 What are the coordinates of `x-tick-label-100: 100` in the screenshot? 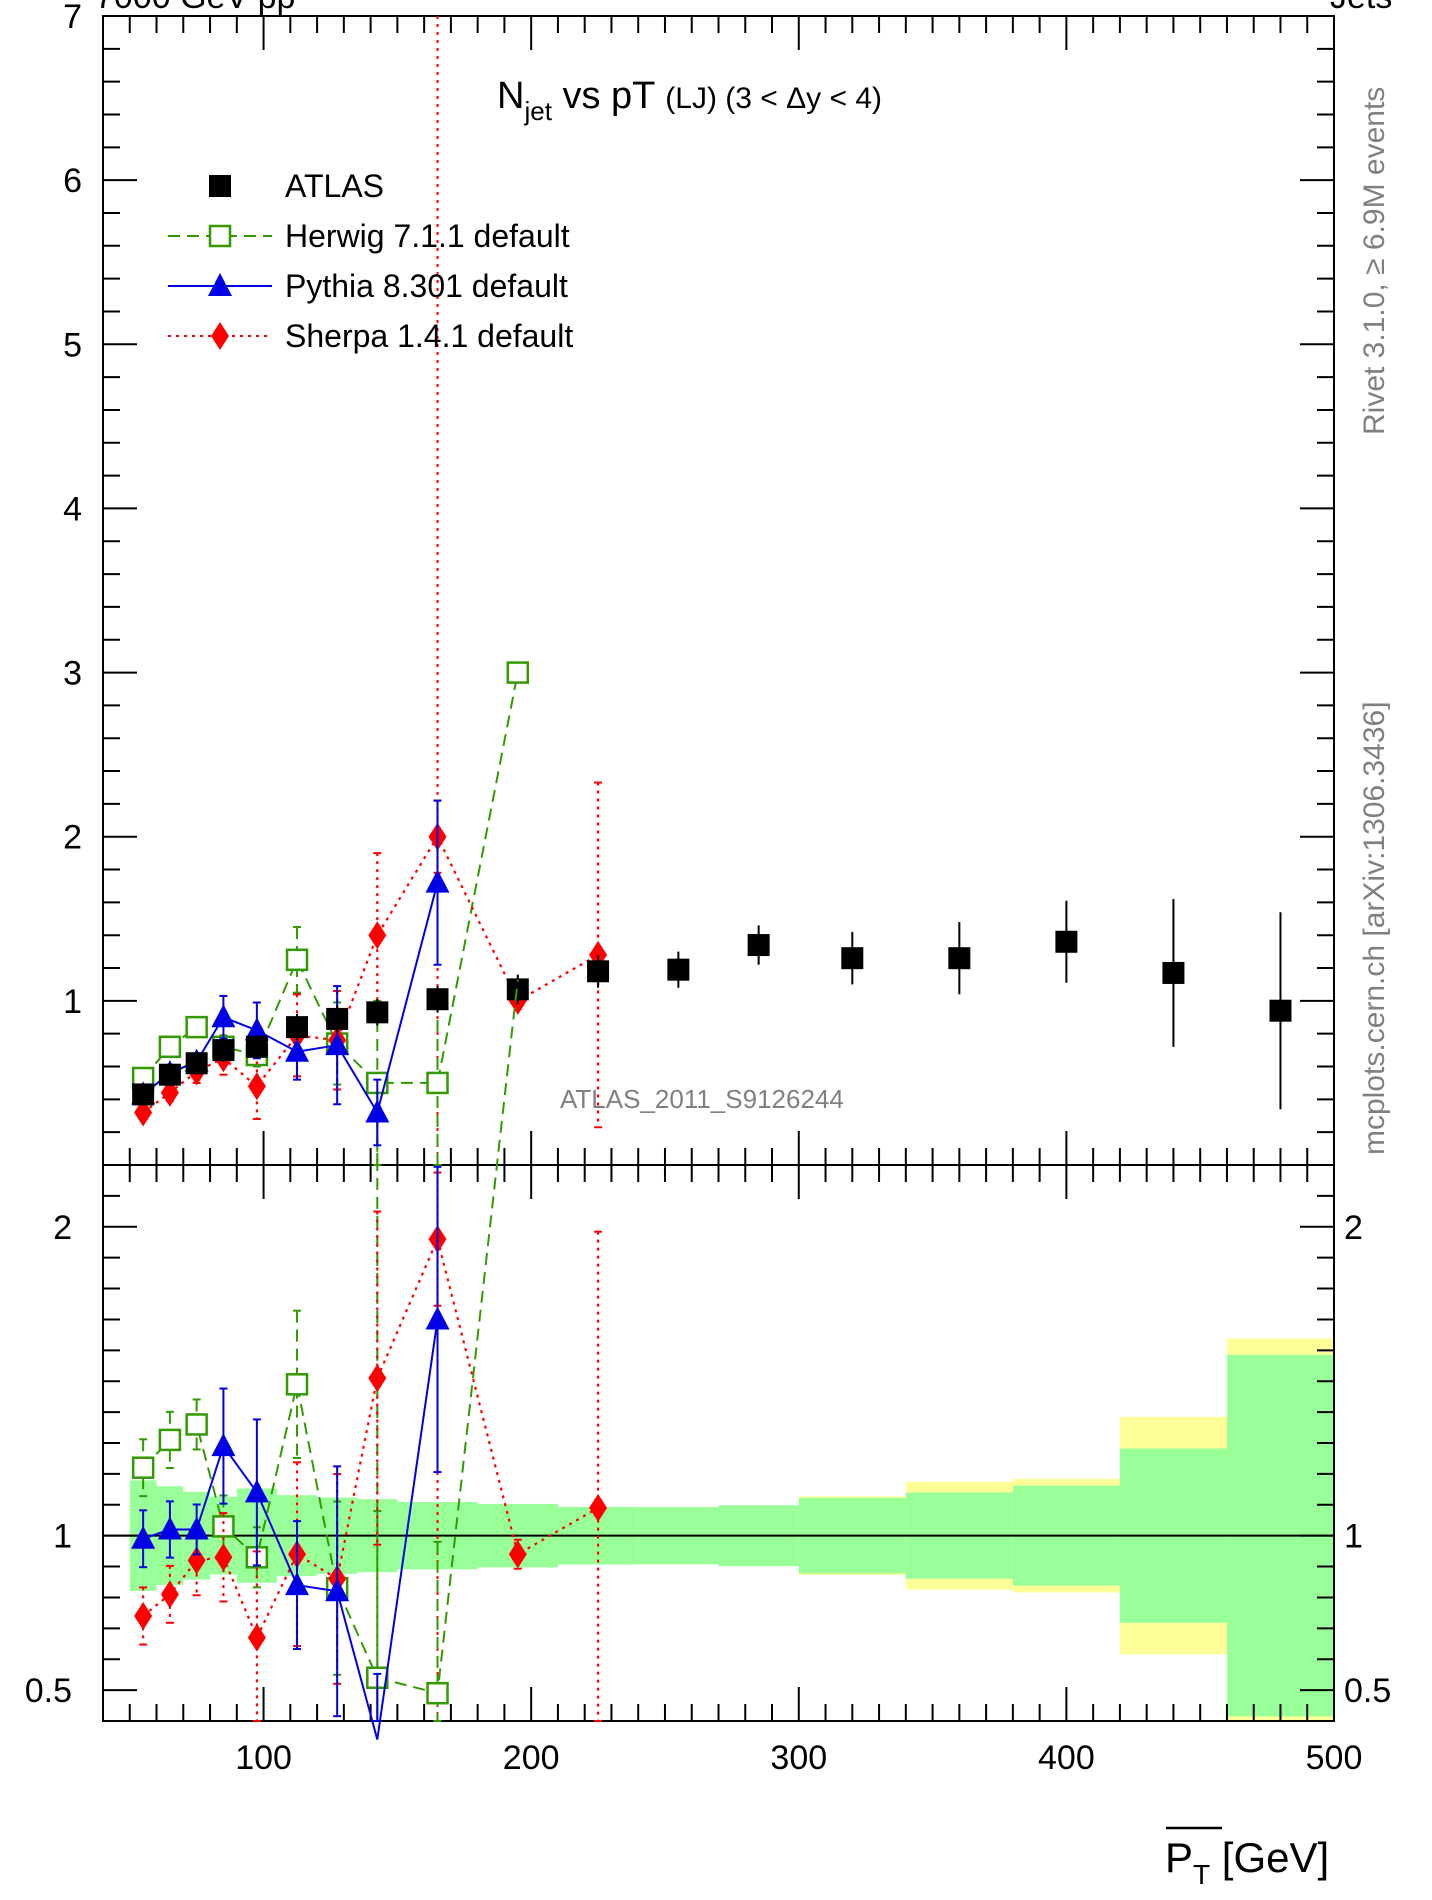 It's located at (263, 1758).